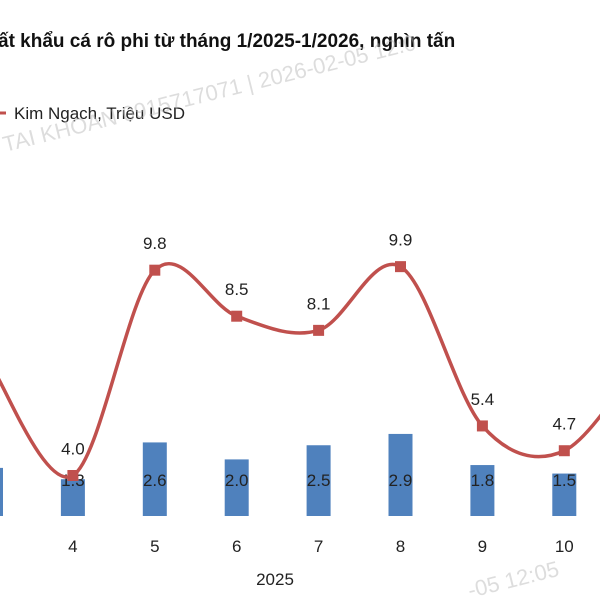  I want to click on legend: Kim Ngạch, Triệu USD, so click(92, 113).